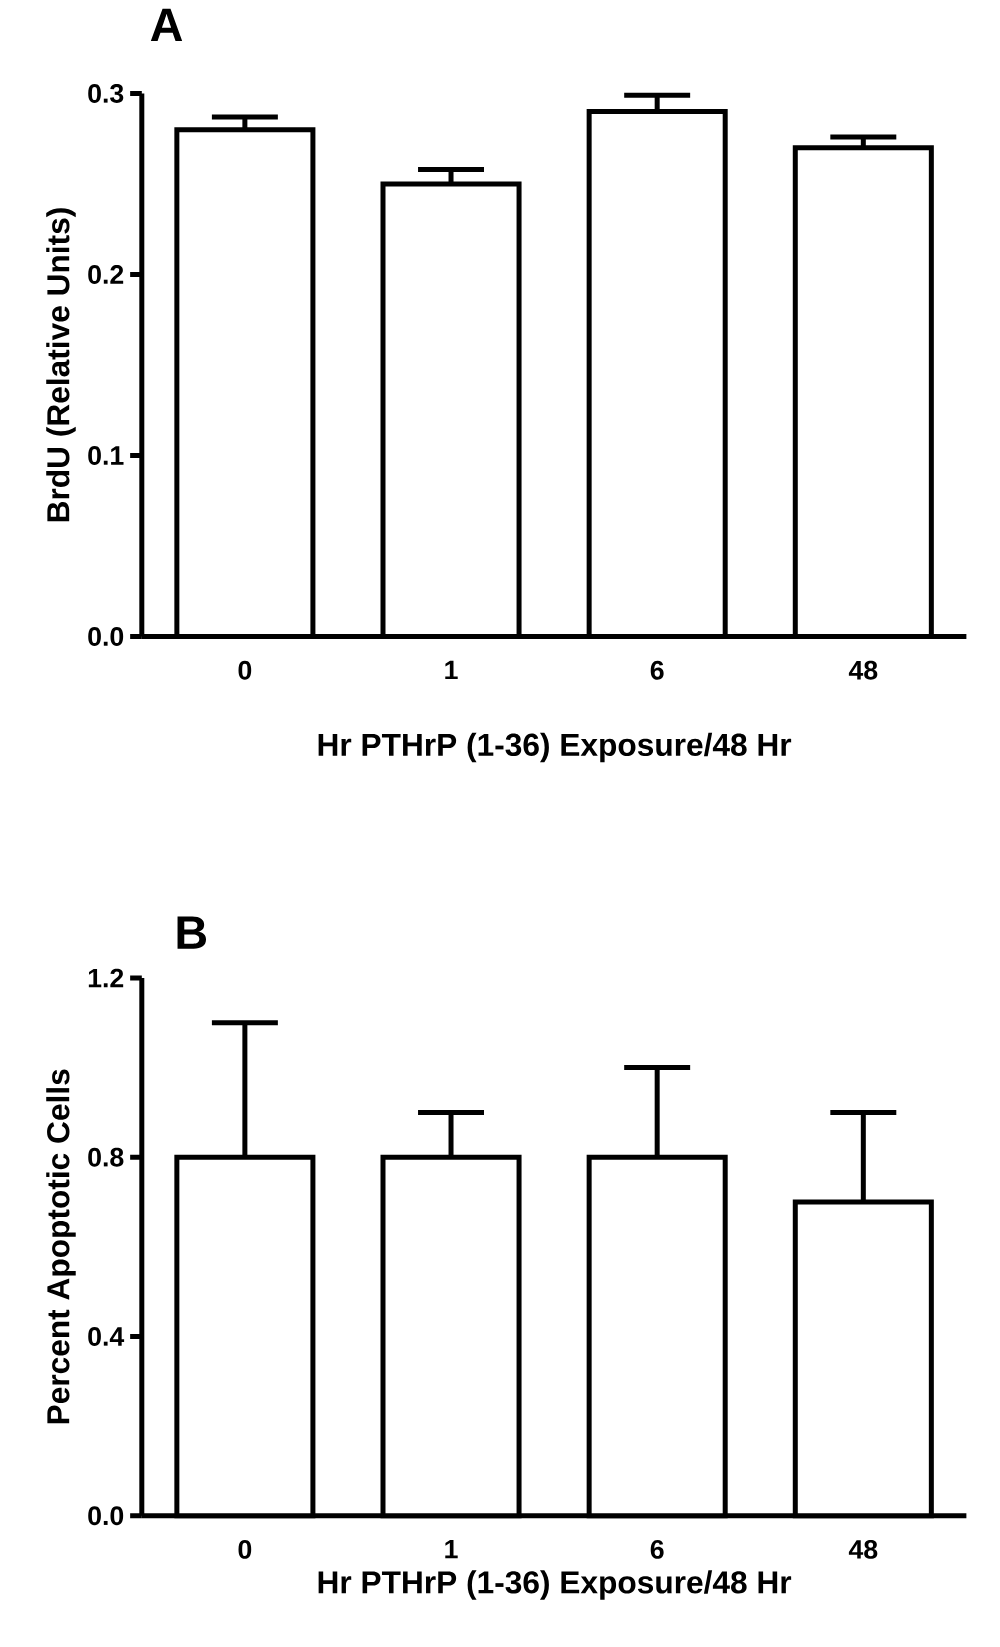  I want to click on y-axis-title: BrdU (Relative Units), so click(61, 365).